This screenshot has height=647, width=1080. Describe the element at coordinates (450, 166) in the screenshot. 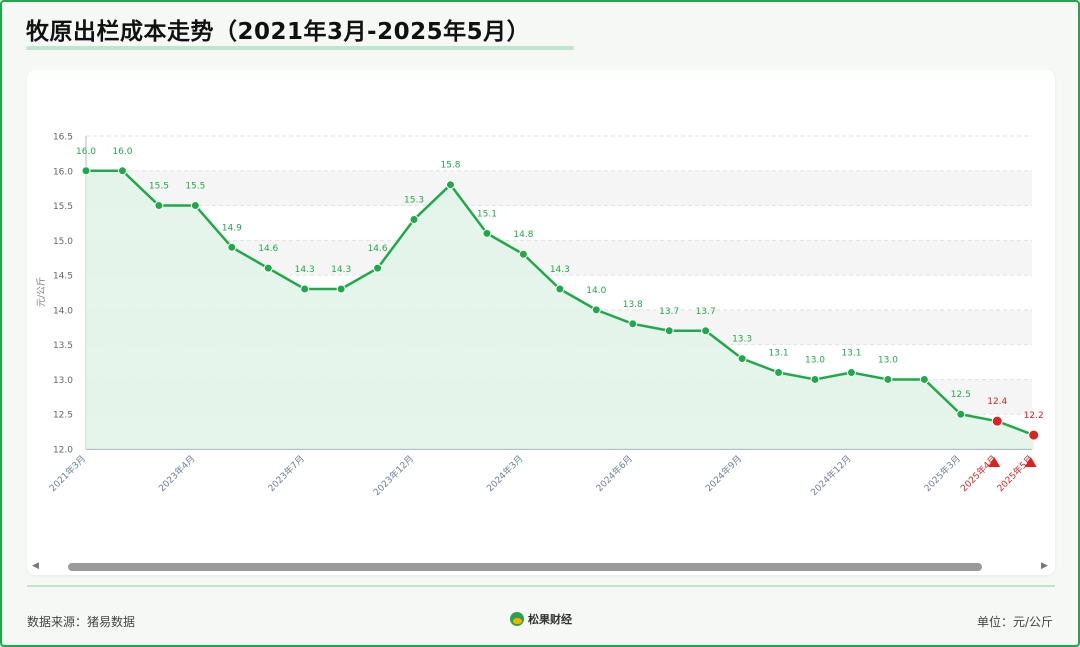

I see `data-label: 15.8` at that location.